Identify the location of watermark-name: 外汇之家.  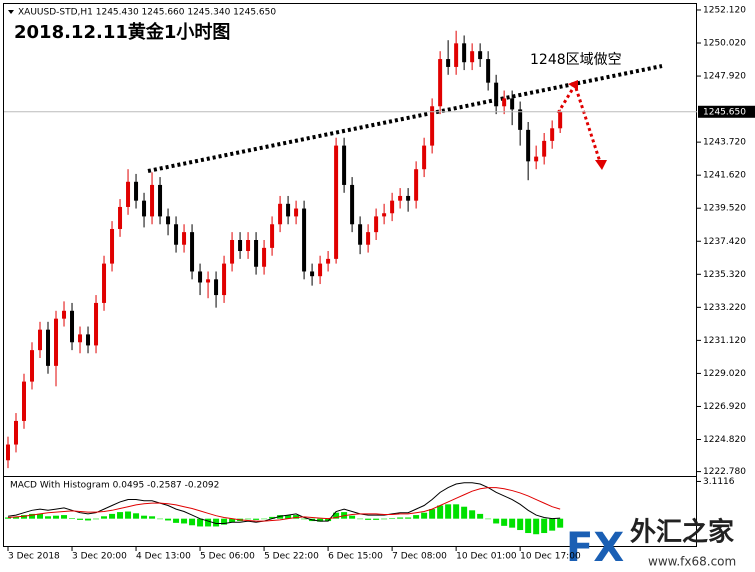
(682, 532).